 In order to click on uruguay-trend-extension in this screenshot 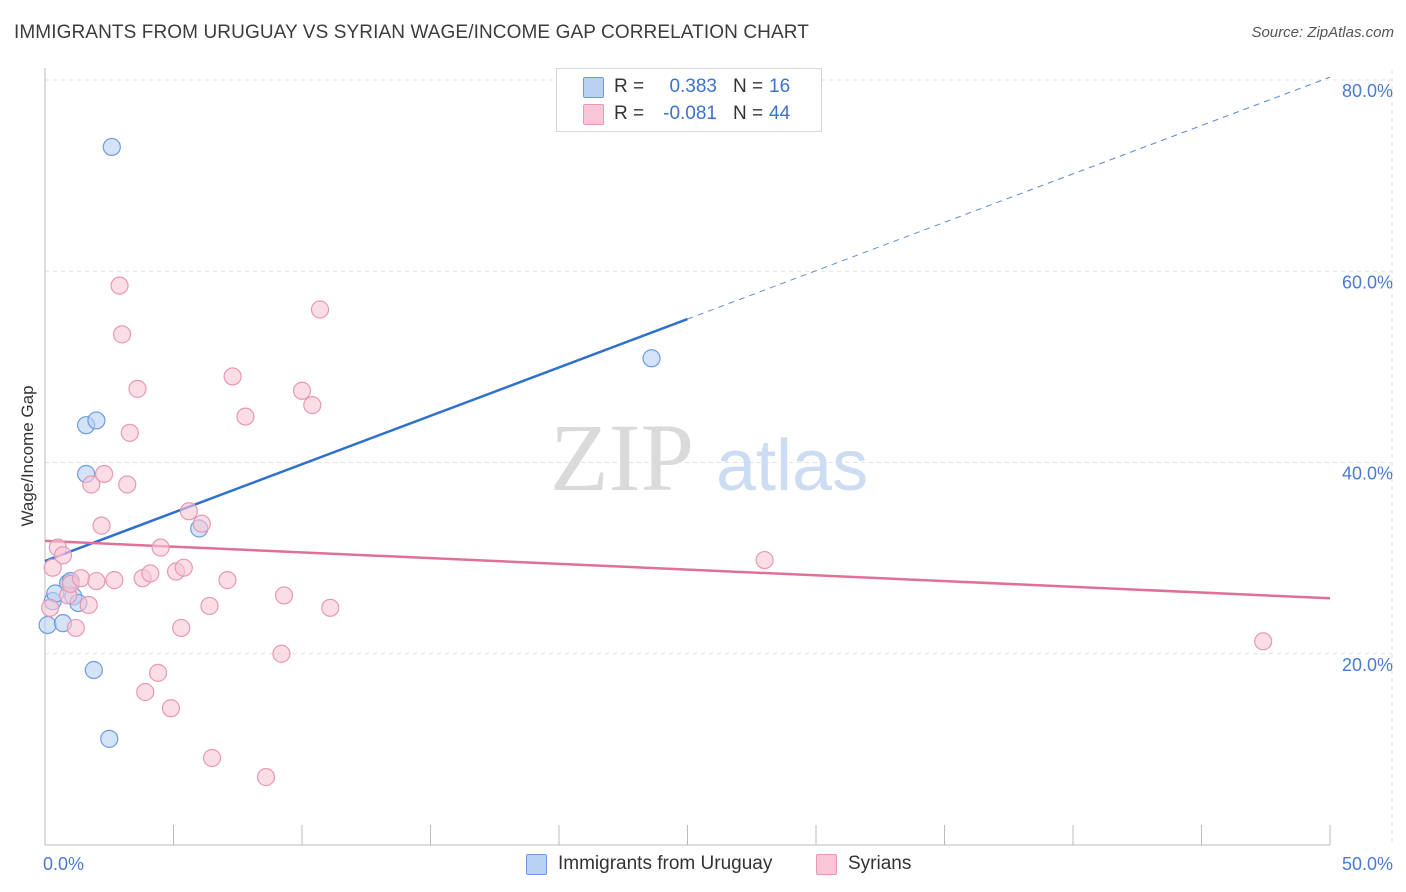, I will do `click(1009, 198)`.